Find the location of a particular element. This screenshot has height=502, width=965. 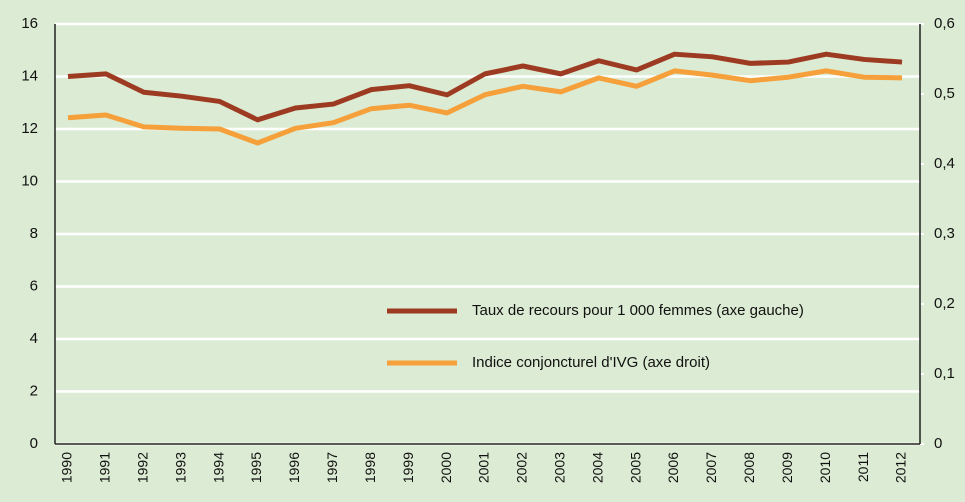

y-tick-label: 2 is located at coordinates (34, 390).